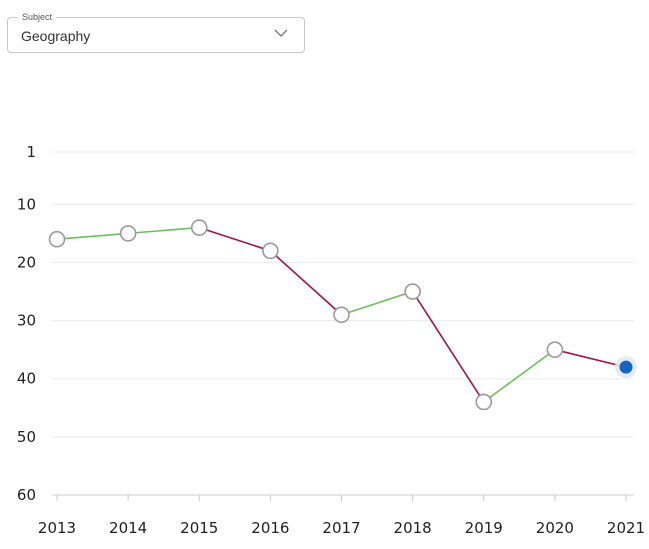  Describe the element at coordinates (341, 528) in the screenshot. I see `x-tick-label: 2017` at that location.